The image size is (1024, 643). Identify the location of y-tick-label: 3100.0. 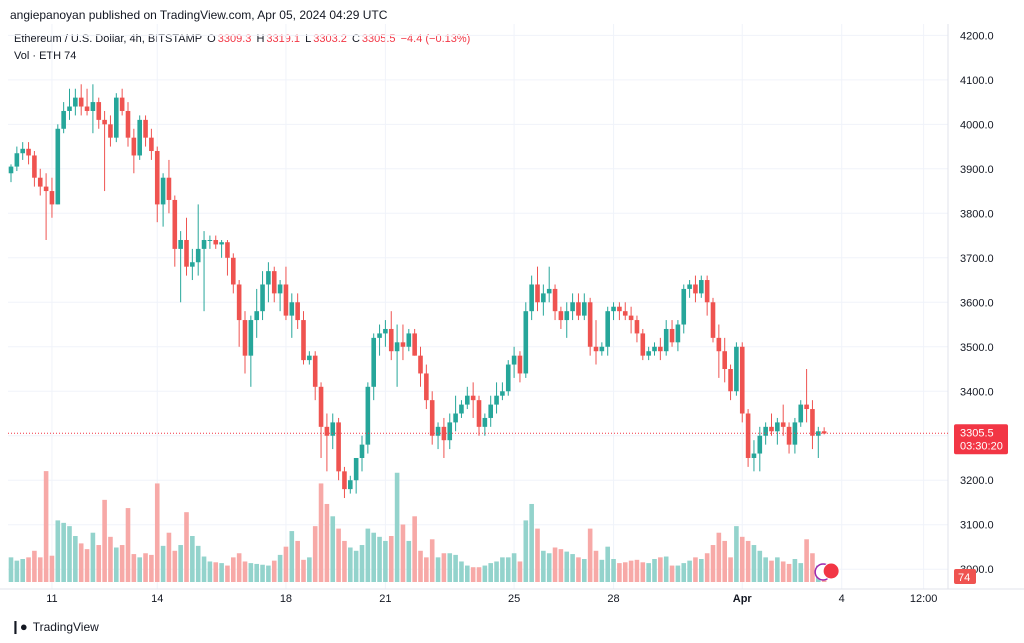
(977, 526).